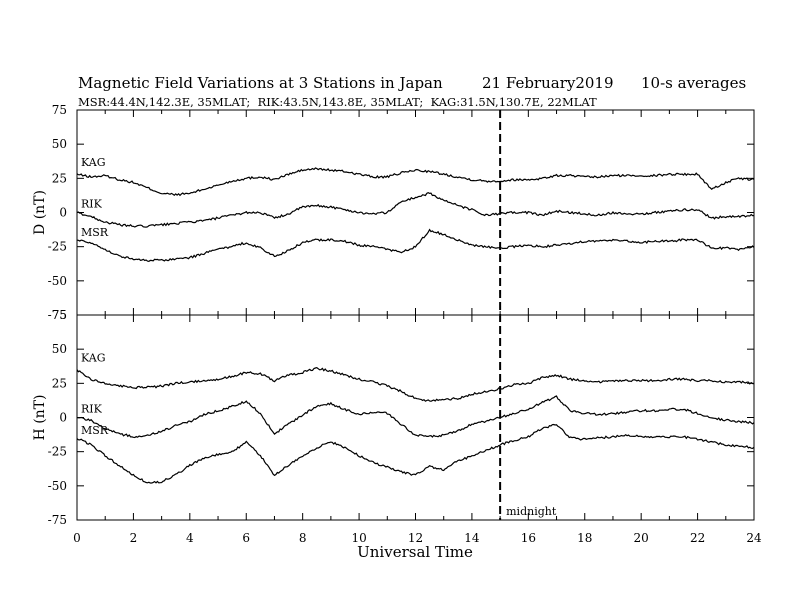  What do you see at coordinates (303, 538) in the screenshot?
I see `x-tick-label: 8` at bounding box center [303, 538].